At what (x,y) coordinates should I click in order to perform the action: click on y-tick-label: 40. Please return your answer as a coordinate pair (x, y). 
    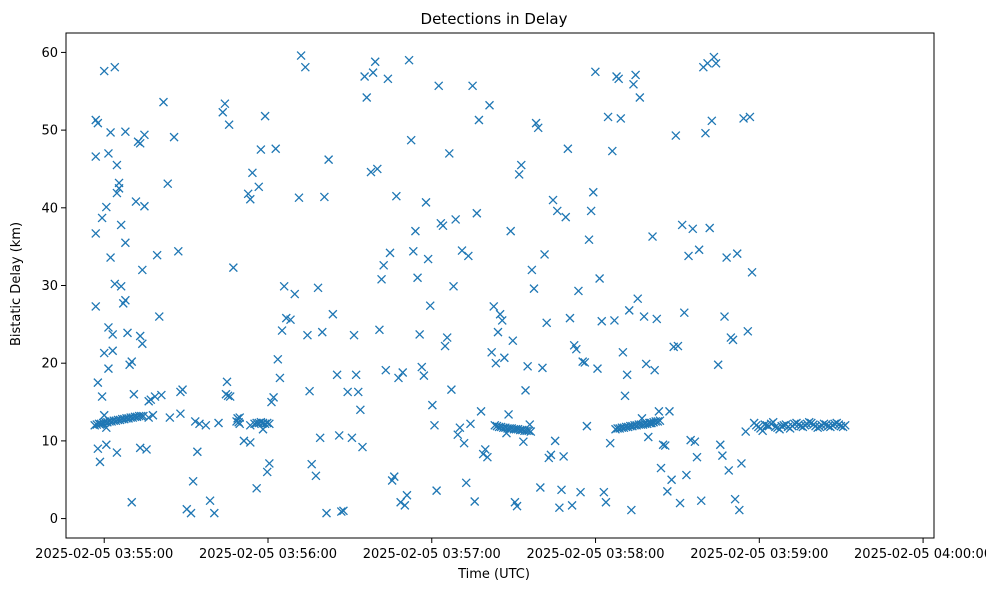
    Looking at the image, I should click on (49, 208).